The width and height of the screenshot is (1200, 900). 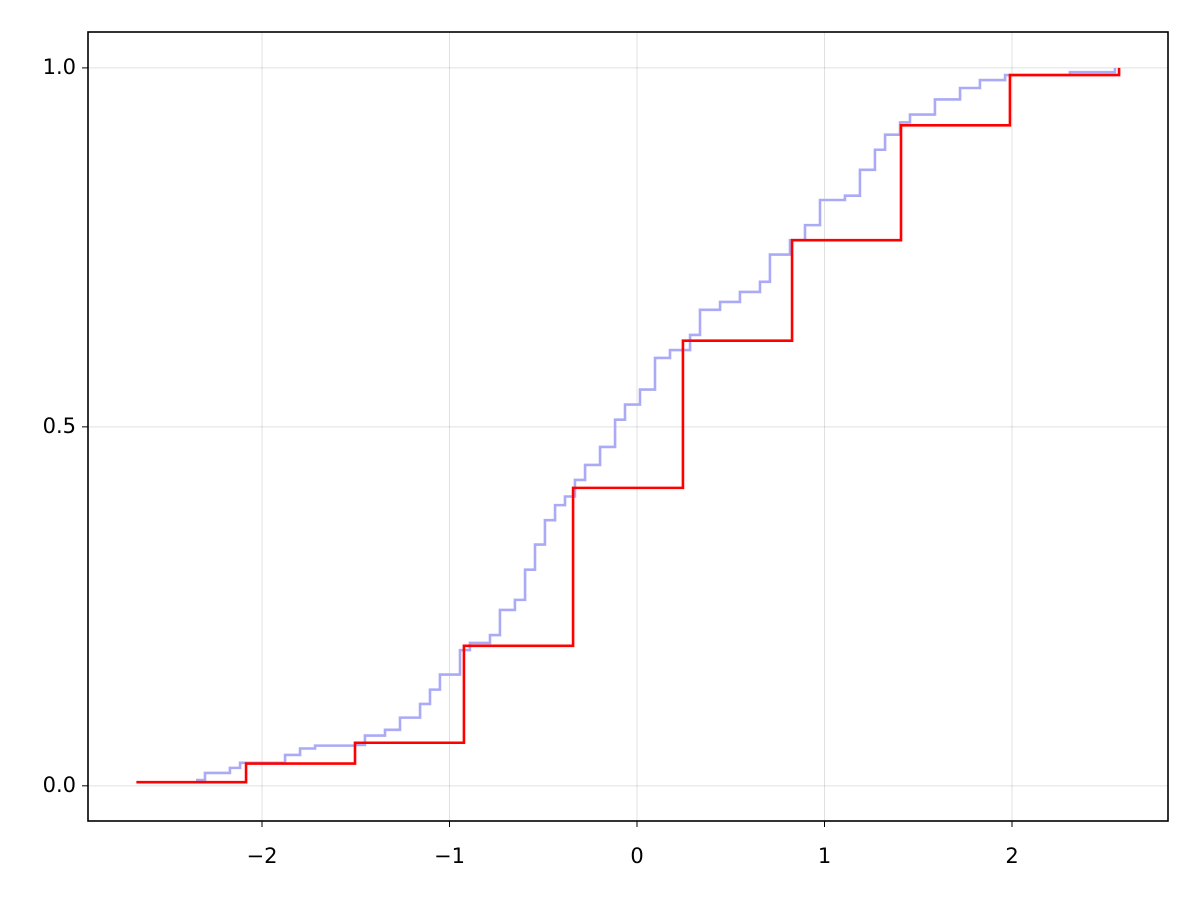 What do you see at coordinates (824, 856) in the screenshot?
I see `x-tick-label: 1` at bounding box center [824, 856].